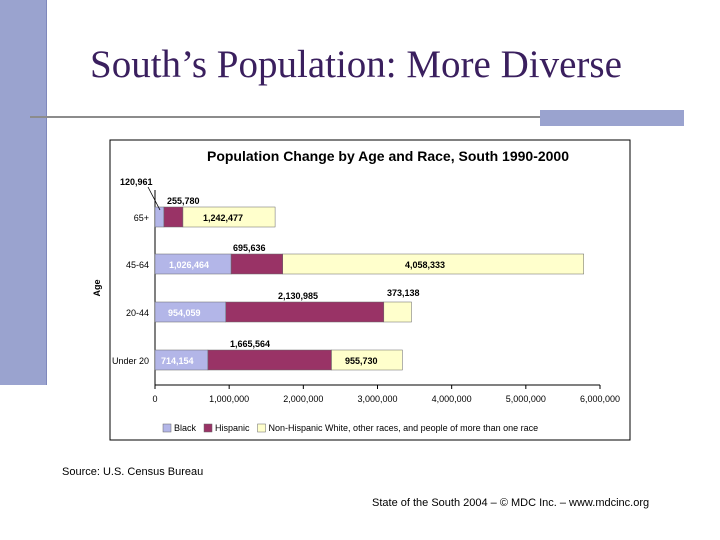 This screenshot has width=720, height=540. What do you see at coordinates (183, 201) in the screenshot?
I see `data-label: 255,780` at bounding box center [183, 201].